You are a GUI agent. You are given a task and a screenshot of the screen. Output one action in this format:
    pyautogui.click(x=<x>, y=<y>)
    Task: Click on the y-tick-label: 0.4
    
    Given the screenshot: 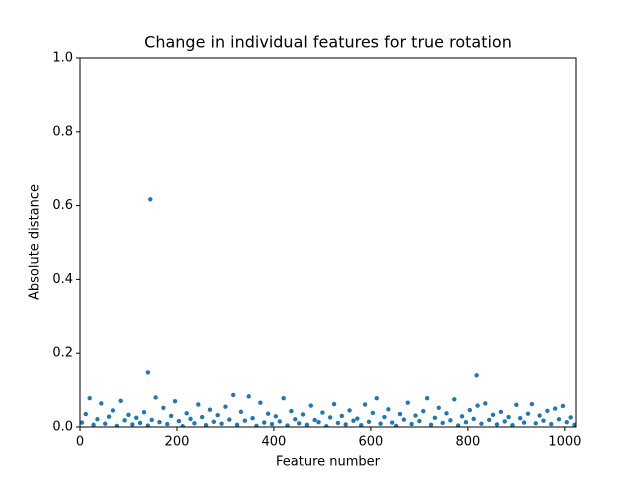 What is the action you would take?
    pyautogui.click(x=62, y=279)
    